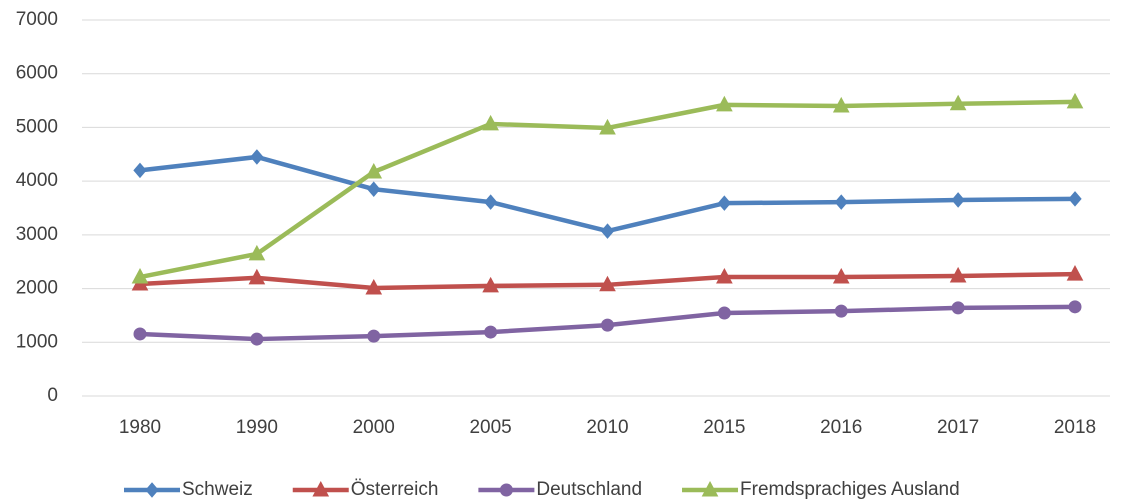  Describe the element at coordinates (37, 126) in the screenshot. I see `y-tick-label: 5000` at that location.